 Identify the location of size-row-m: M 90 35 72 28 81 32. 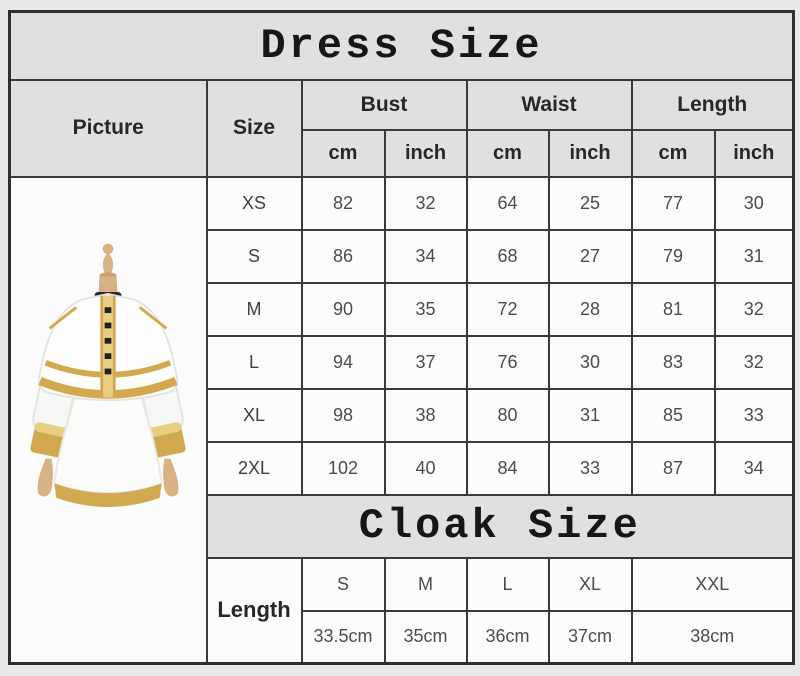
(402, 309).